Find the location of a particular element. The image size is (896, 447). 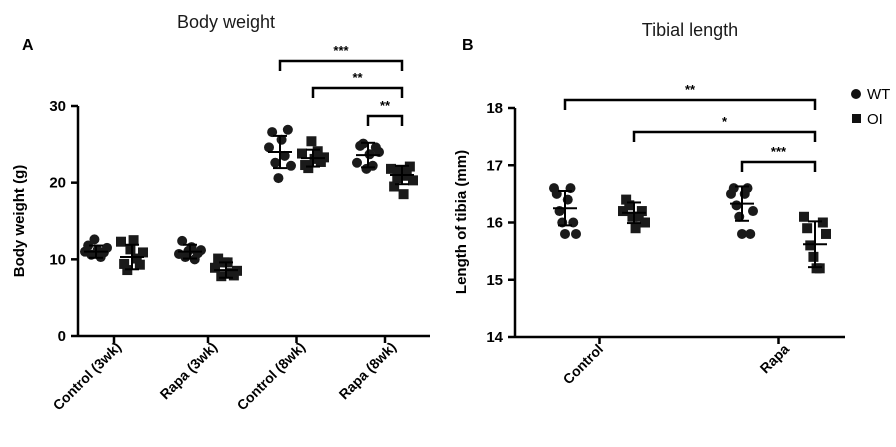

y-tick-label: 10 is located at coordinates (57, 259).